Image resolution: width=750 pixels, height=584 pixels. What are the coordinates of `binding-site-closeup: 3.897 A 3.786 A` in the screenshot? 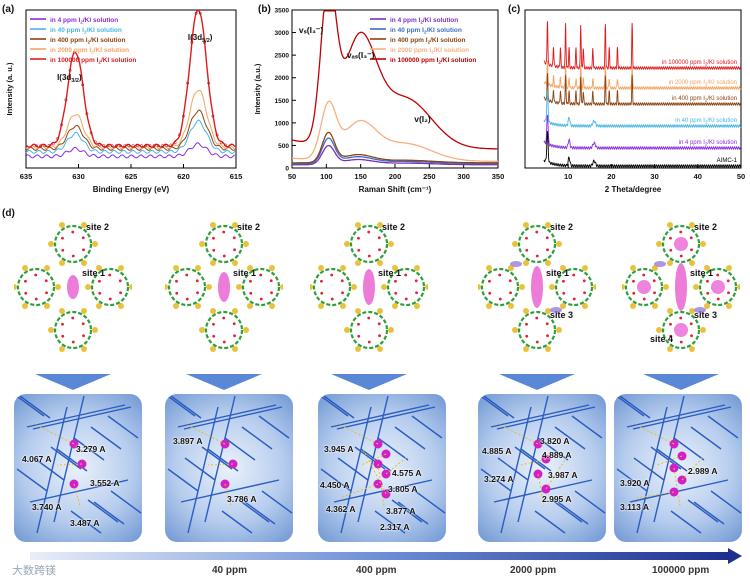 It's located at (229, 468).